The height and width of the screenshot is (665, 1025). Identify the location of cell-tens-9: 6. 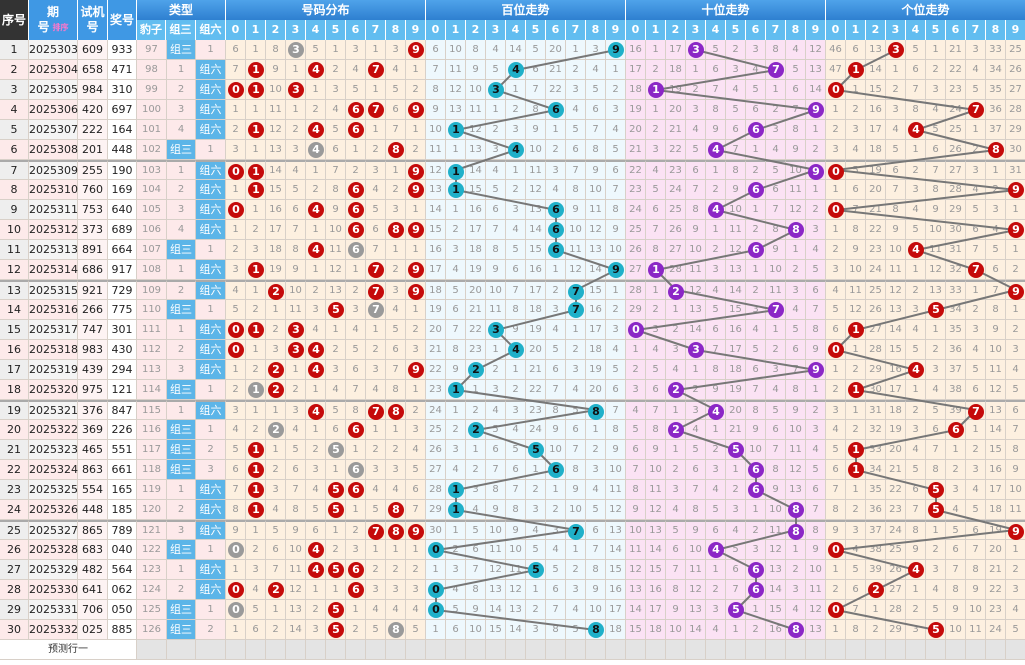
(816, 290).